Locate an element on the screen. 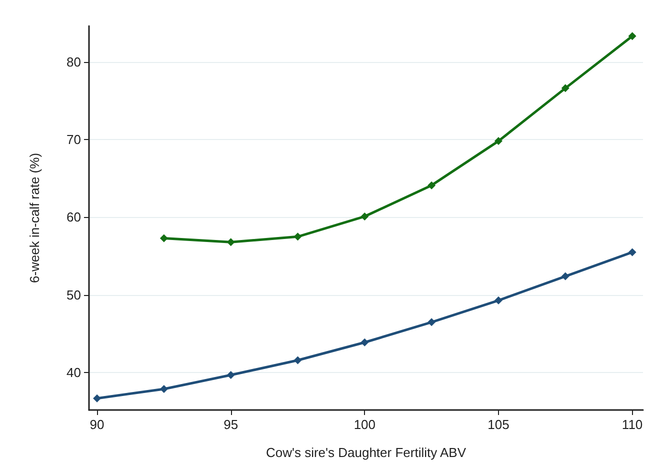 The height and width of the screenshot is (470, 648). y-axis-title: 6-week in-calf rate (%) is located at coordinates (34, 218).